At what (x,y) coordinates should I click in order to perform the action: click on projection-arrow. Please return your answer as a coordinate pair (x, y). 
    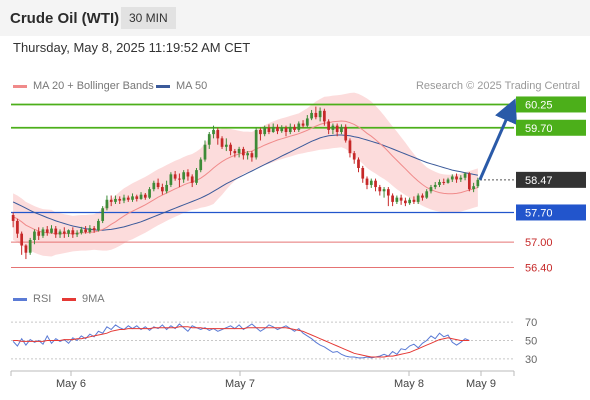
    Looking at the image, I should click on (497, 139).